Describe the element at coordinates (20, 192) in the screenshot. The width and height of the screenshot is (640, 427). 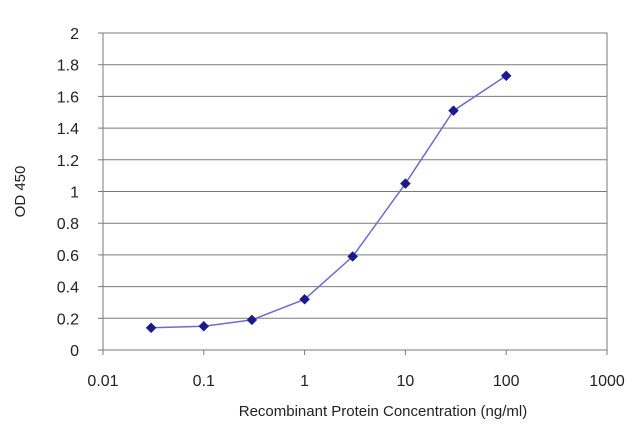
I see `y-axis-title: OD 450` at that location.